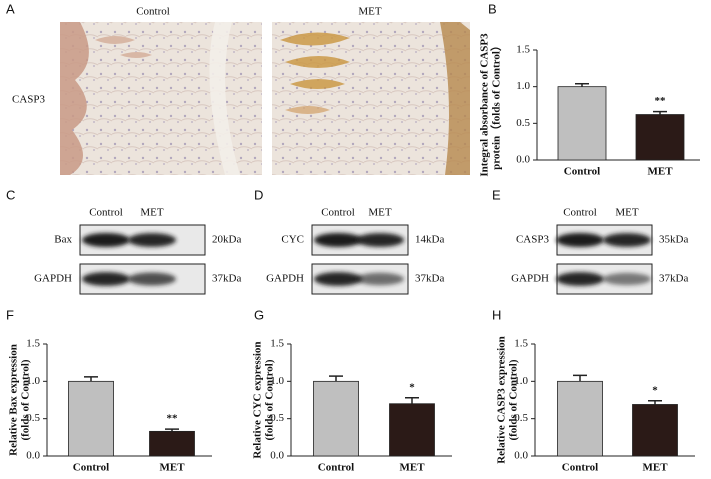 The width and height of the screenshot is (711, 479). What do you see at coordinates (673, 240) in the screenshot?
I see `size-label: 35kDa` at bounding box center [673, 240].